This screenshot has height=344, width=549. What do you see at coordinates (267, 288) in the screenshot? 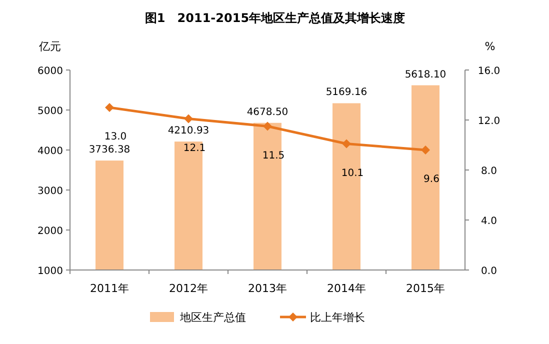
I see `x-tick-label: 2013年` at bounding box center [267, 288].